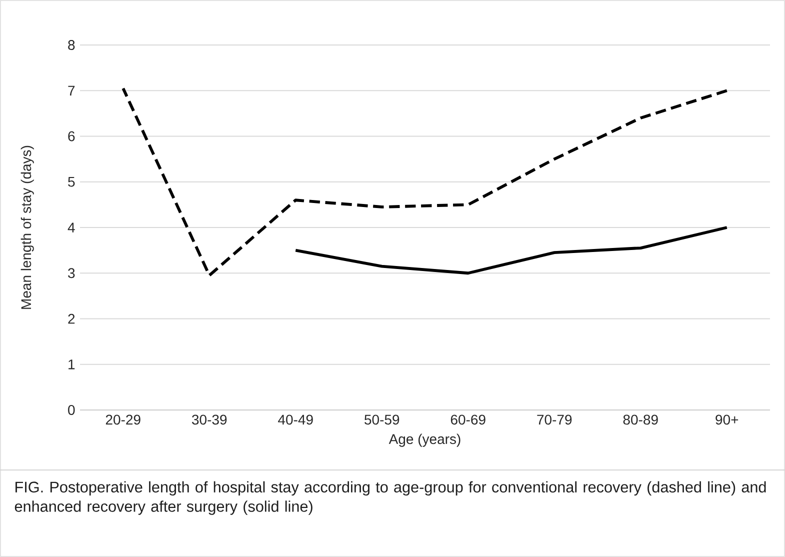 The width and height of the screenshot is (785, 557). I want to click on x-tick-label: 60-69, so click(468, 419).